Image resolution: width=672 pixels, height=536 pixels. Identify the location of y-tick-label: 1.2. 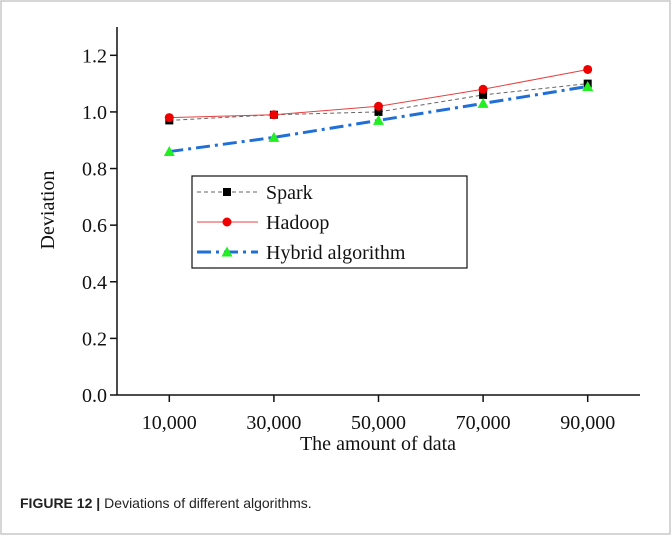
(94, 56).